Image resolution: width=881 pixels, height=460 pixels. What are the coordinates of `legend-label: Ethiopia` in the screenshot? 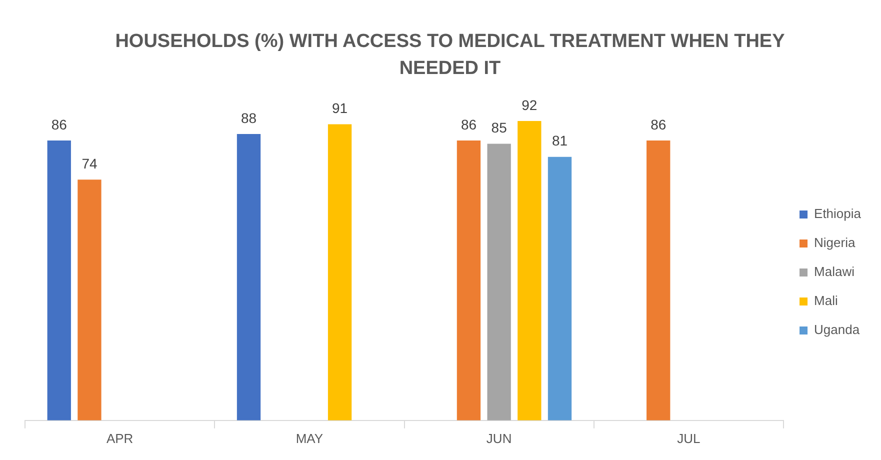 It's located at (838, 214).